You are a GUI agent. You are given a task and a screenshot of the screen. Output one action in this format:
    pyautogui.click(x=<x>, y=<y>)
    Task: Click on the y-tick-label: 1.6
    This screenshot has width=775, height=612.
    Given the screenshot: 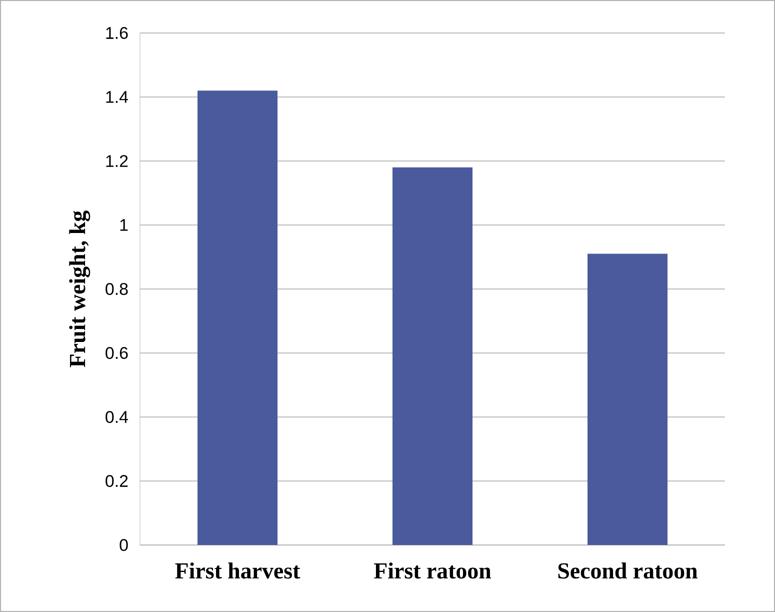 What is the action you would take?
    pyautogui.click(x=117, y=32)
    